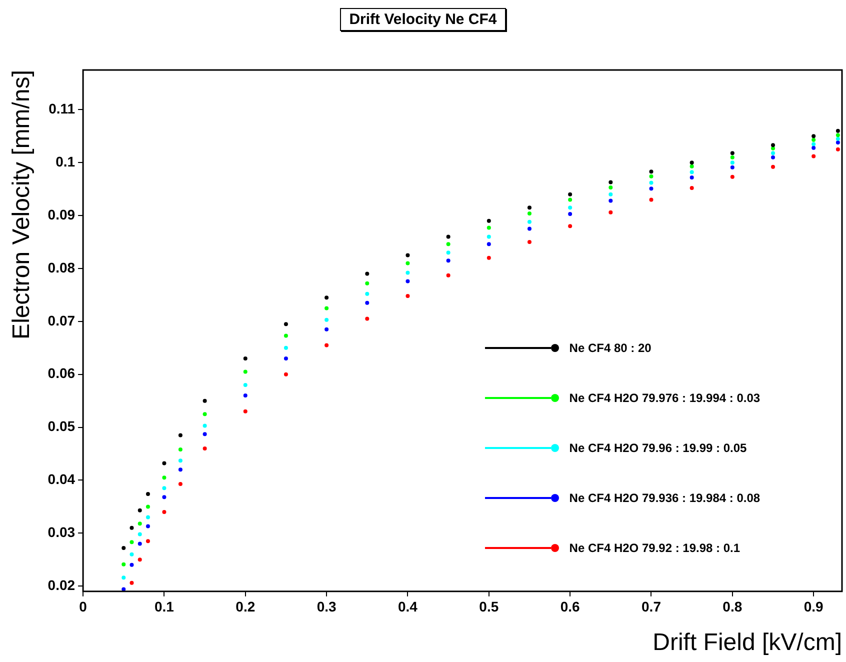 The width and height of the screenshot is (846, 662). What do you see at coordinates (62, 267) in the screenshot?
I see `y-tick-label: 0.08` at bounding box center [62, 267].